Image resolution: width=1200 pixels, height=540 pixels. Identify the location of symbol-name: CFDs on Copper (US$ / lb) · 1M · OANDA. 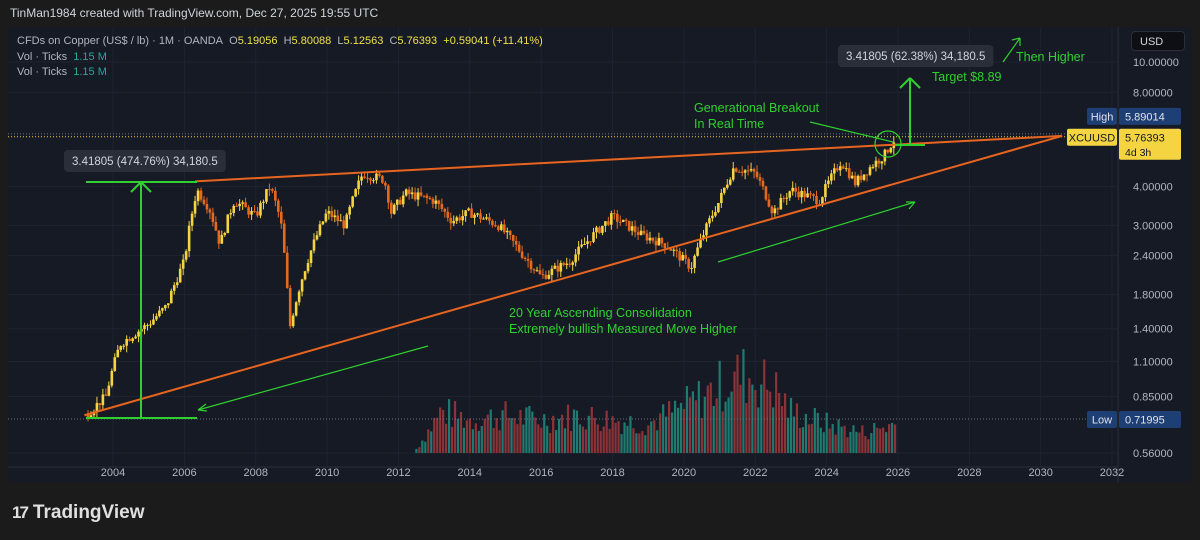
(120, 41).